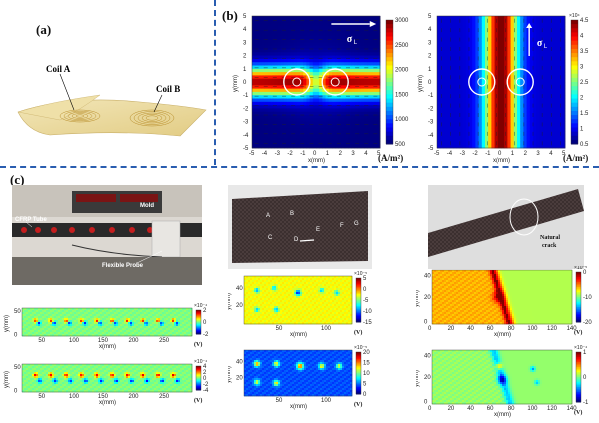 Image resolution: width=599 pixels, height=423 pixels. What do you see at coordinates (366, 374) in the screenshot?
I see `colorbar-tick: 10` at bounding box center [366, 374].